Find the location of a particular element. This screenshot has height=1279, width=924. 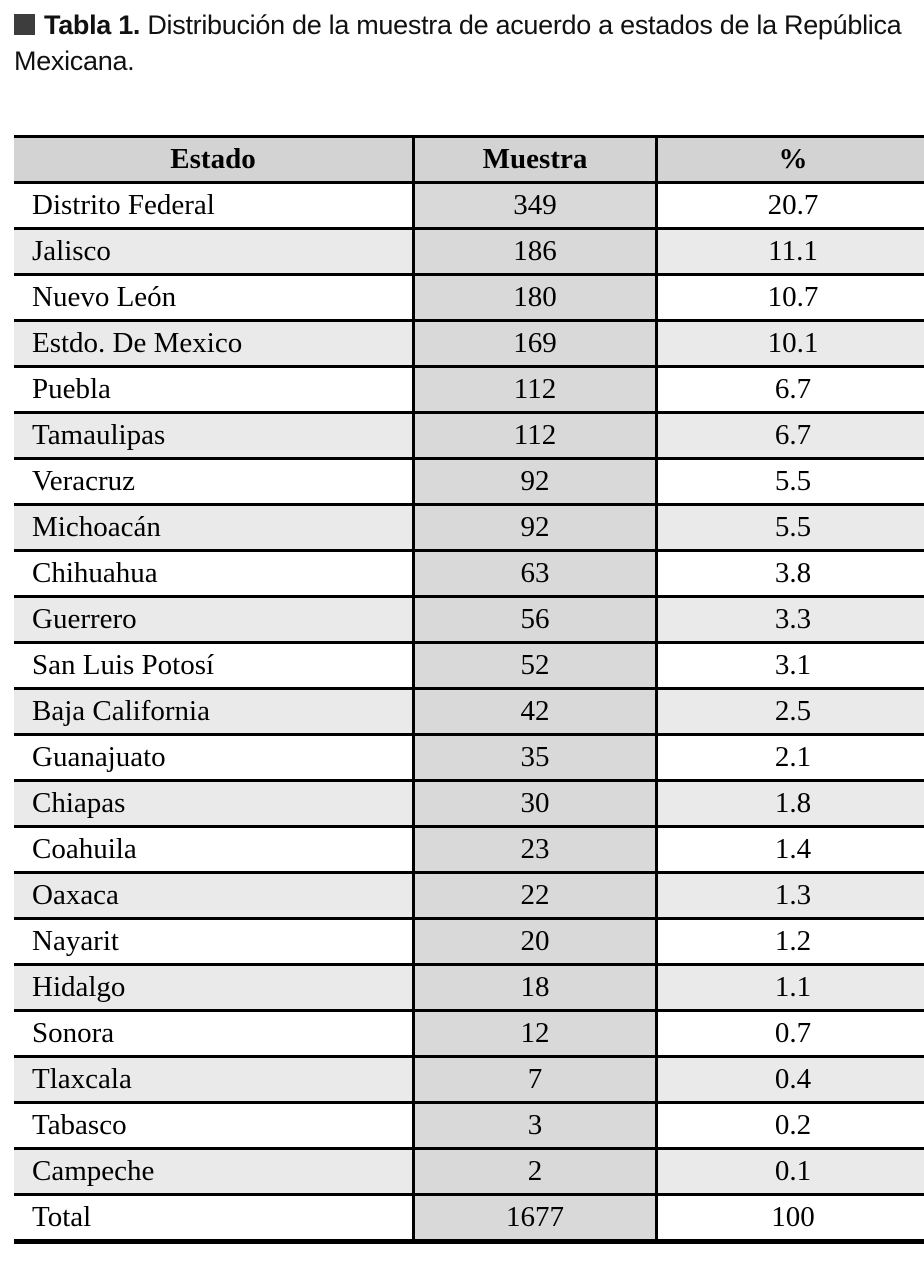

cell-muestra: 2 is located at coordinates (535, 1171).